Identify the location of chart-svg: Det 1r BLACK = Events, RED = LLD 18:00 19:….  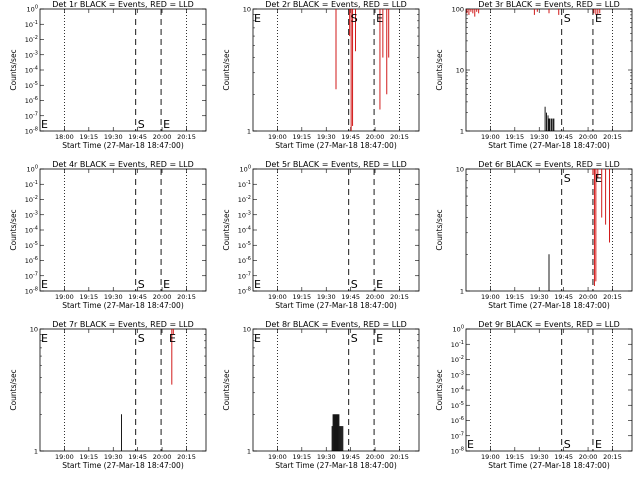
(108, 75).